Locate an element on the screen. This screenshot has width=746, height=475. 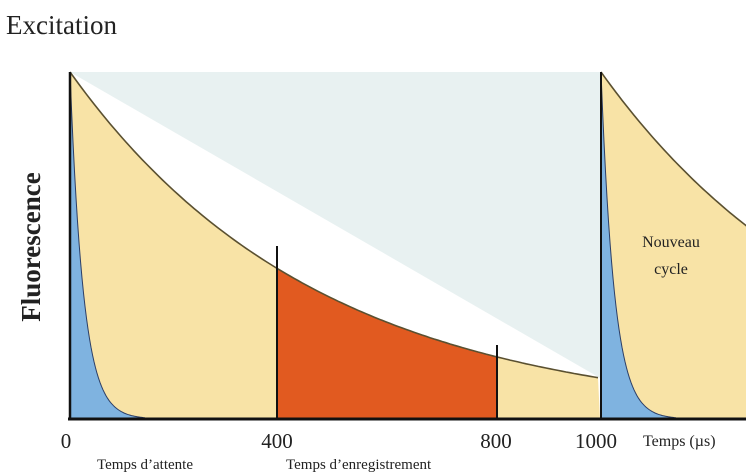
diagram-title: Excitation is located at coordinates (61, 25).